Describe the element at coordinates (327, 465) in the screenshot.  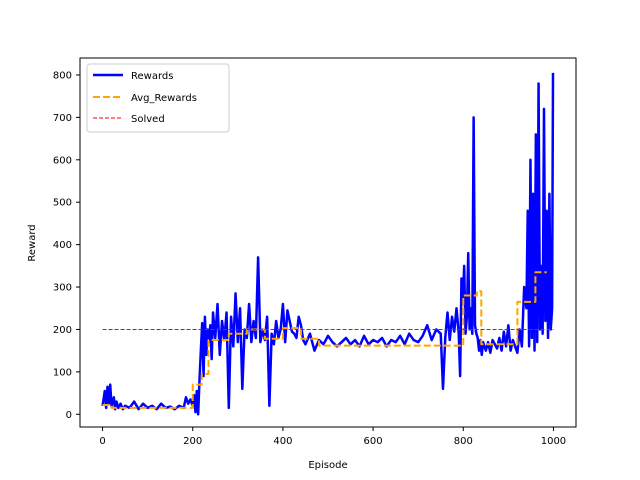
I see `x-axis-label: Episode` at that location.